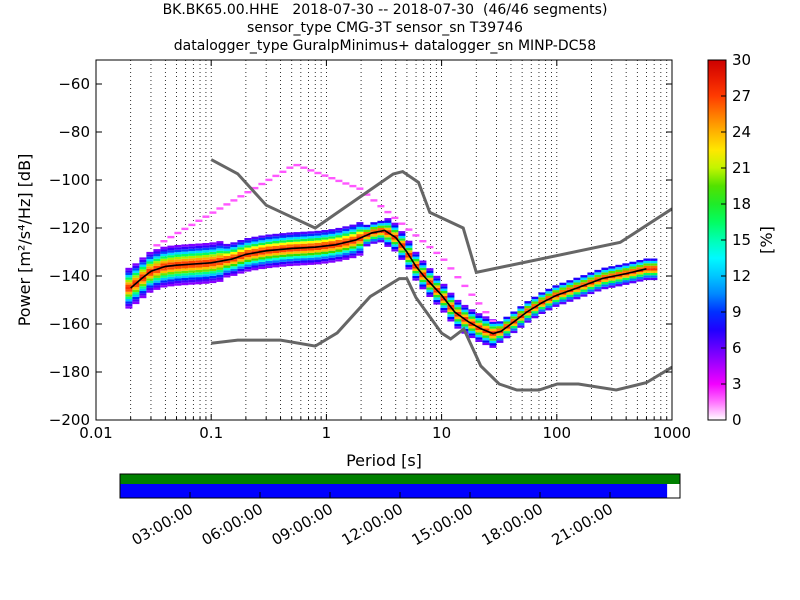 The image size is (800, 600). Describe the element at coordinates (442, 524) in the screenshot. I see `coverage-tick-label: 15:00:00` at that location.